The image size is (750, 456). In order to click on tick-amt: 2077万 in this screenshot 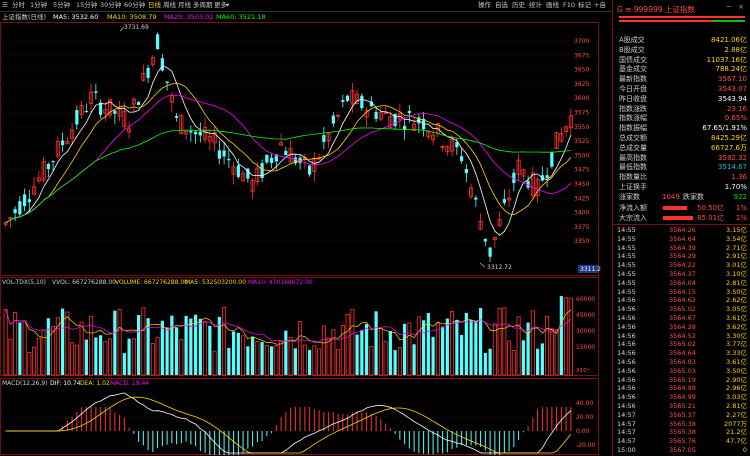, I will do `click(735, 423)`.